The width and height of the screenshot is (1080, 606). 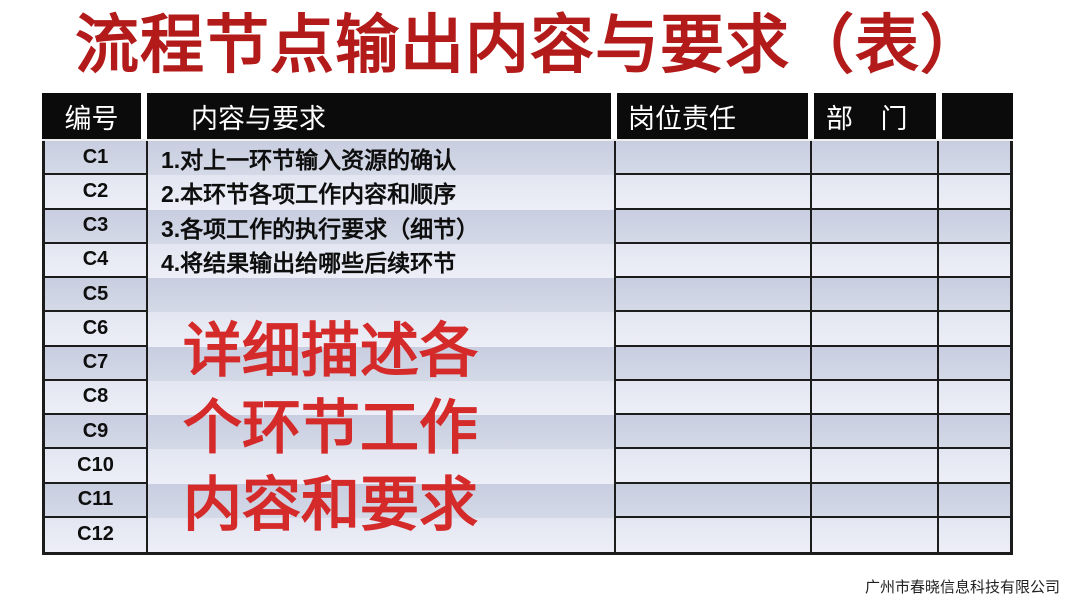 I want to click on annotation-line: 详细描述各, so click(x=331, y=350).